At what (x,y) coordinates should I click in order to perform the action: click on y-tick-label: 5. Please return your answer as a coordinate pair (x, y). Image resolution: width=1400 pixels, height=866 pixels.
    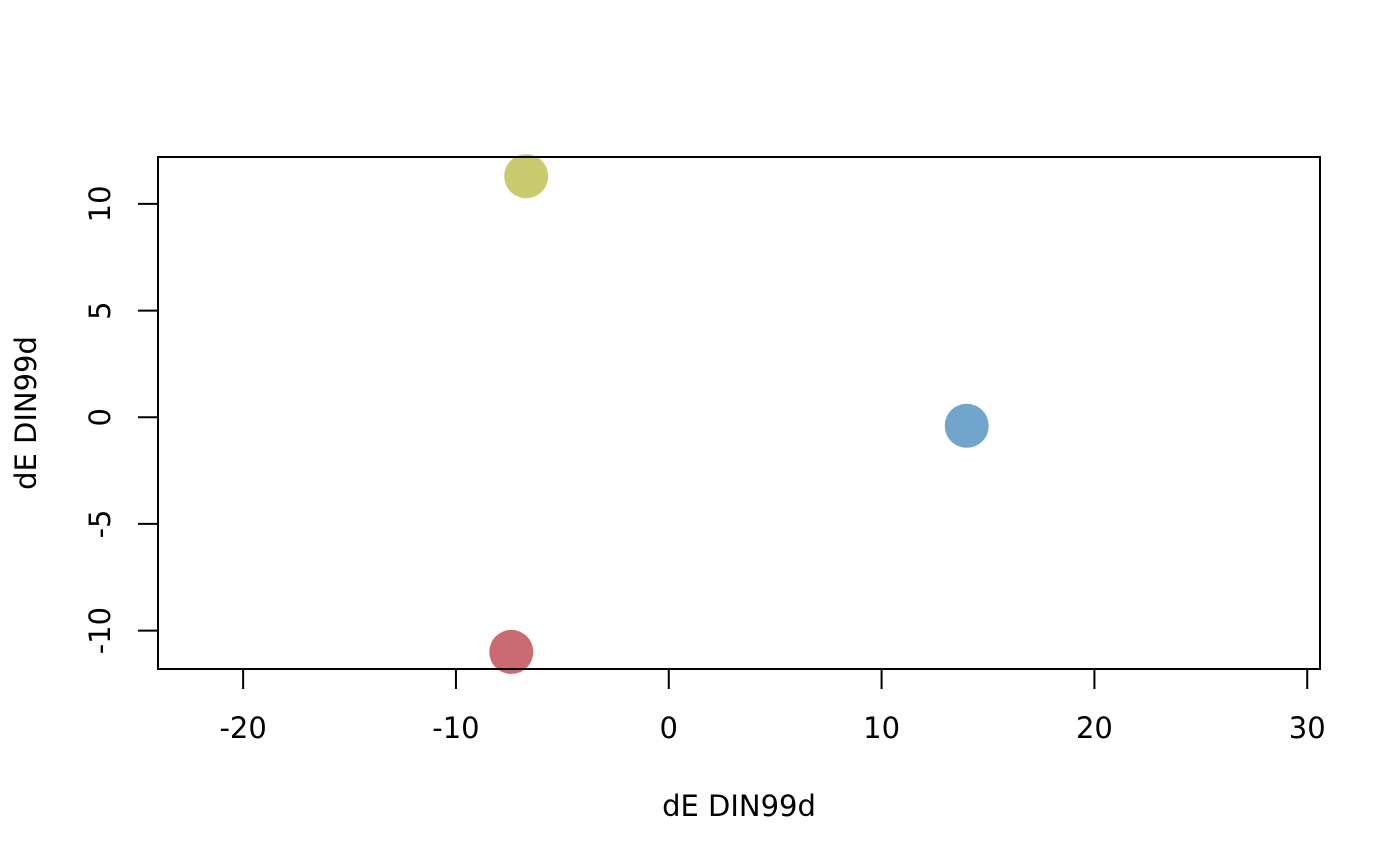
    Looking at the image, I should click on (100, 310).